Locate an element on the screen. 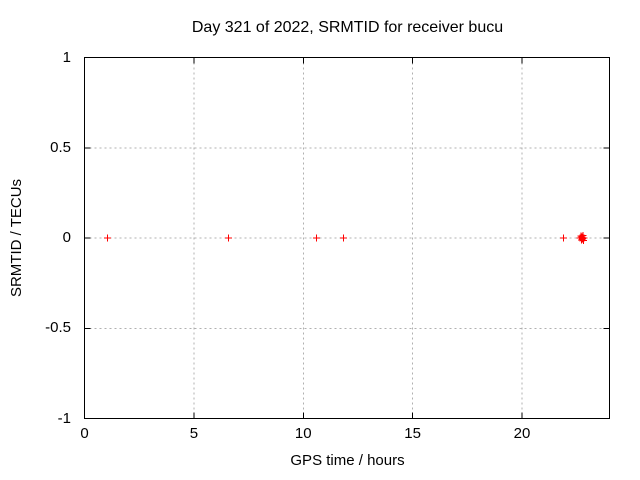 The height and width of the screenshot is (480, 640). x-tick-label: 20 is located at coordinates (522, 433).